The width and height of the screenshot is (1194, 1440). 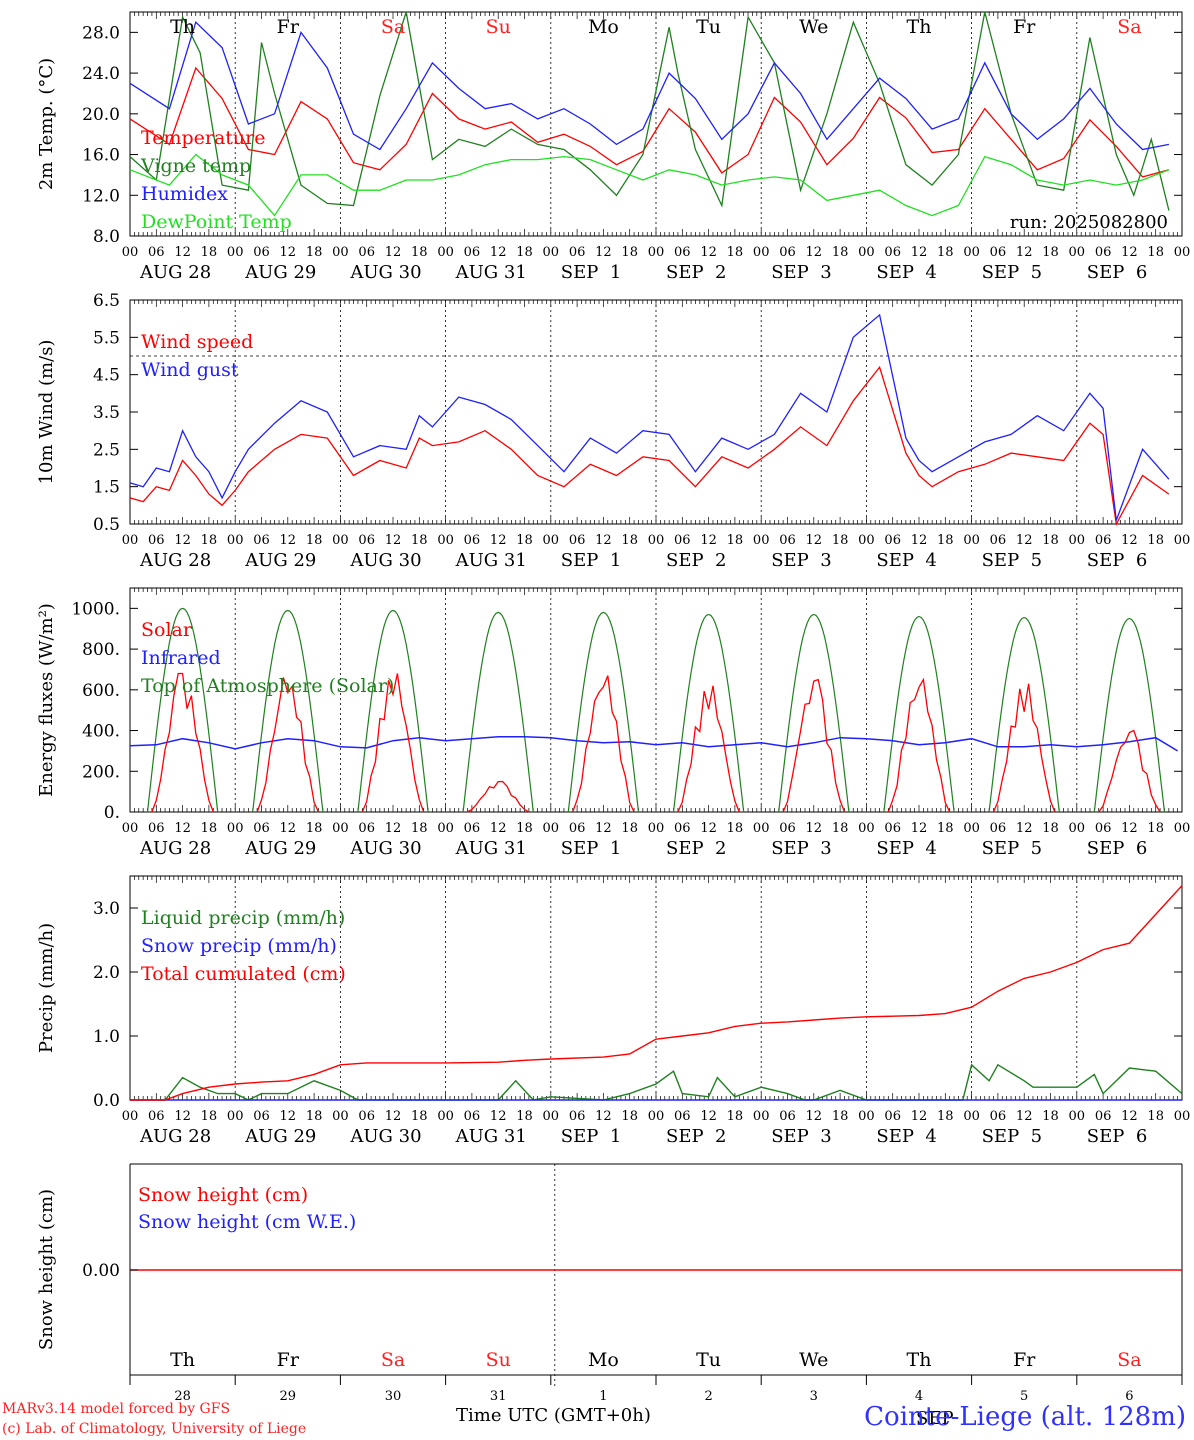 I want to click on overlap-date-label: SEP, so click(x=935, y=1418).